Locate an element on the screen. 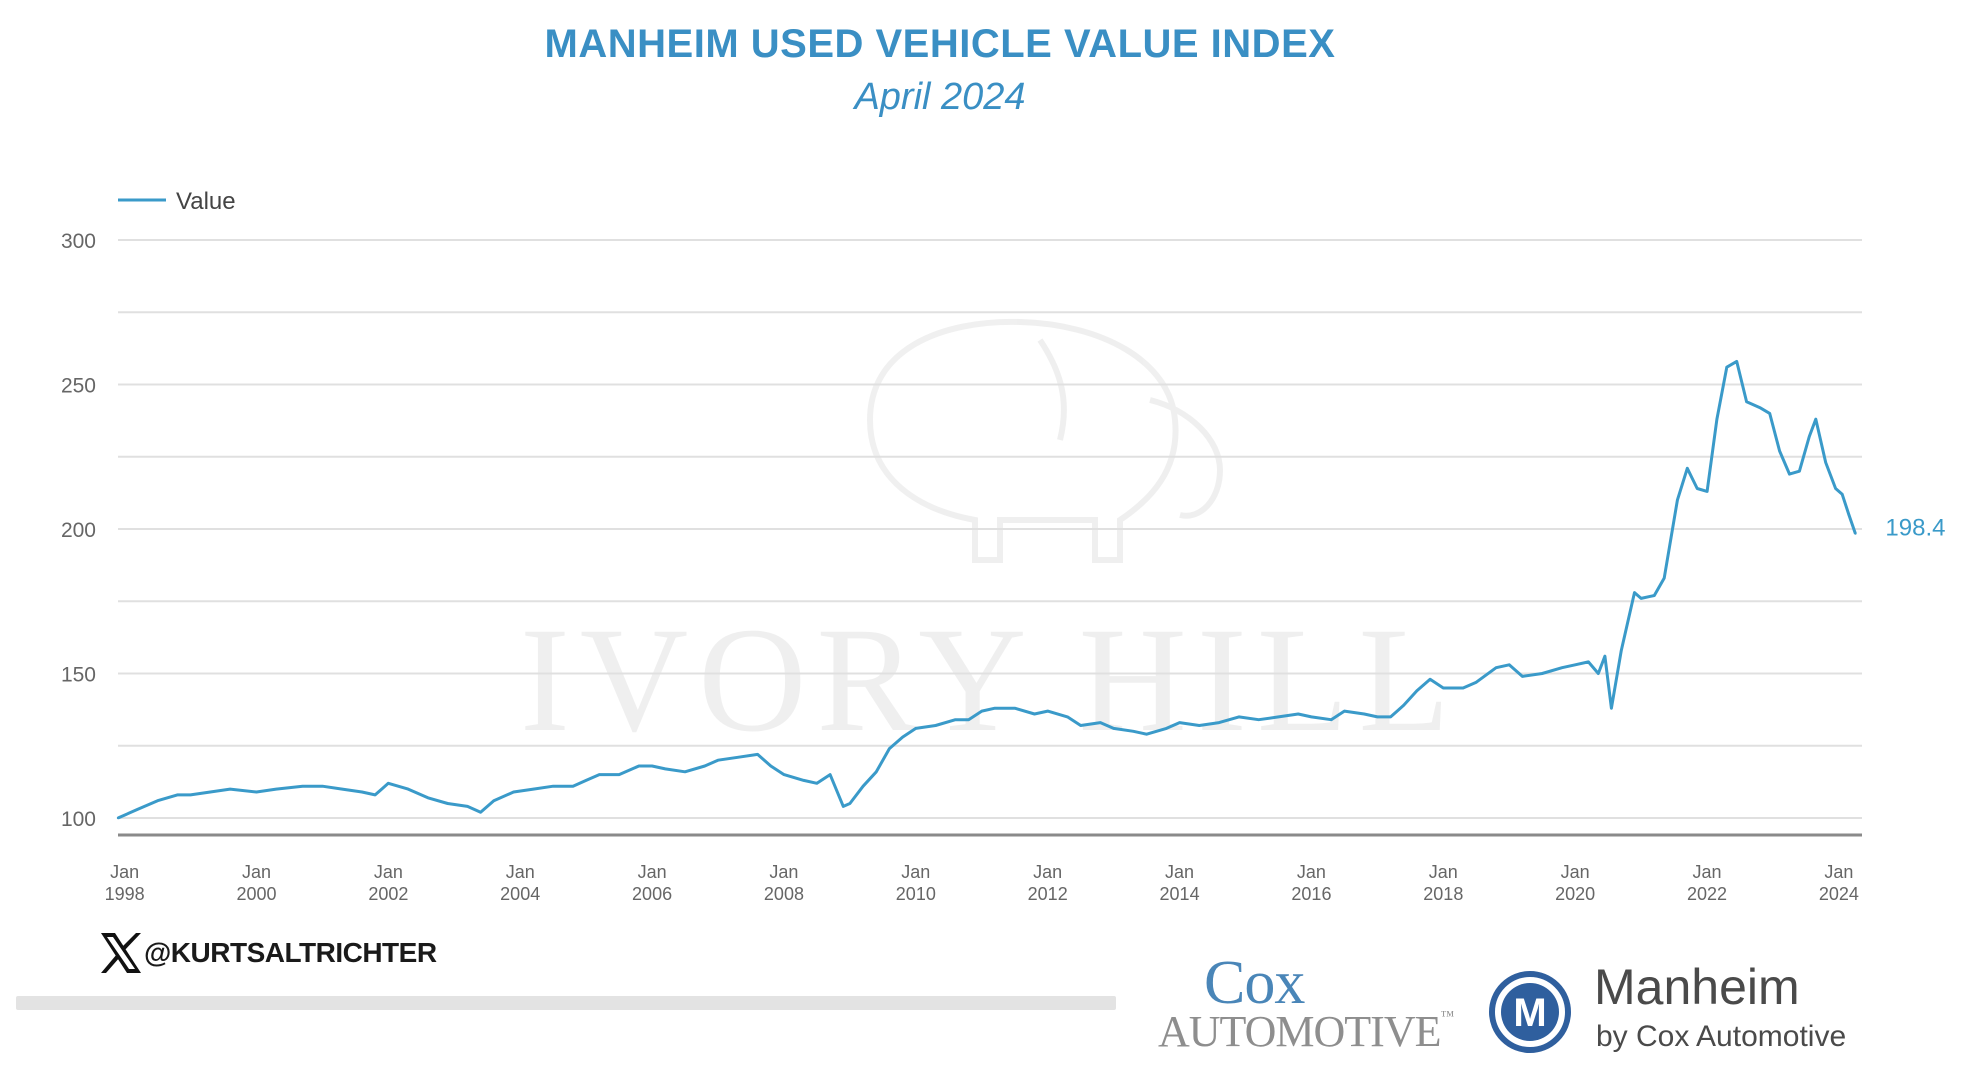 The image size is (1986, 1068). x-tick-year: 2016 is located at coordinates (1311, 894).